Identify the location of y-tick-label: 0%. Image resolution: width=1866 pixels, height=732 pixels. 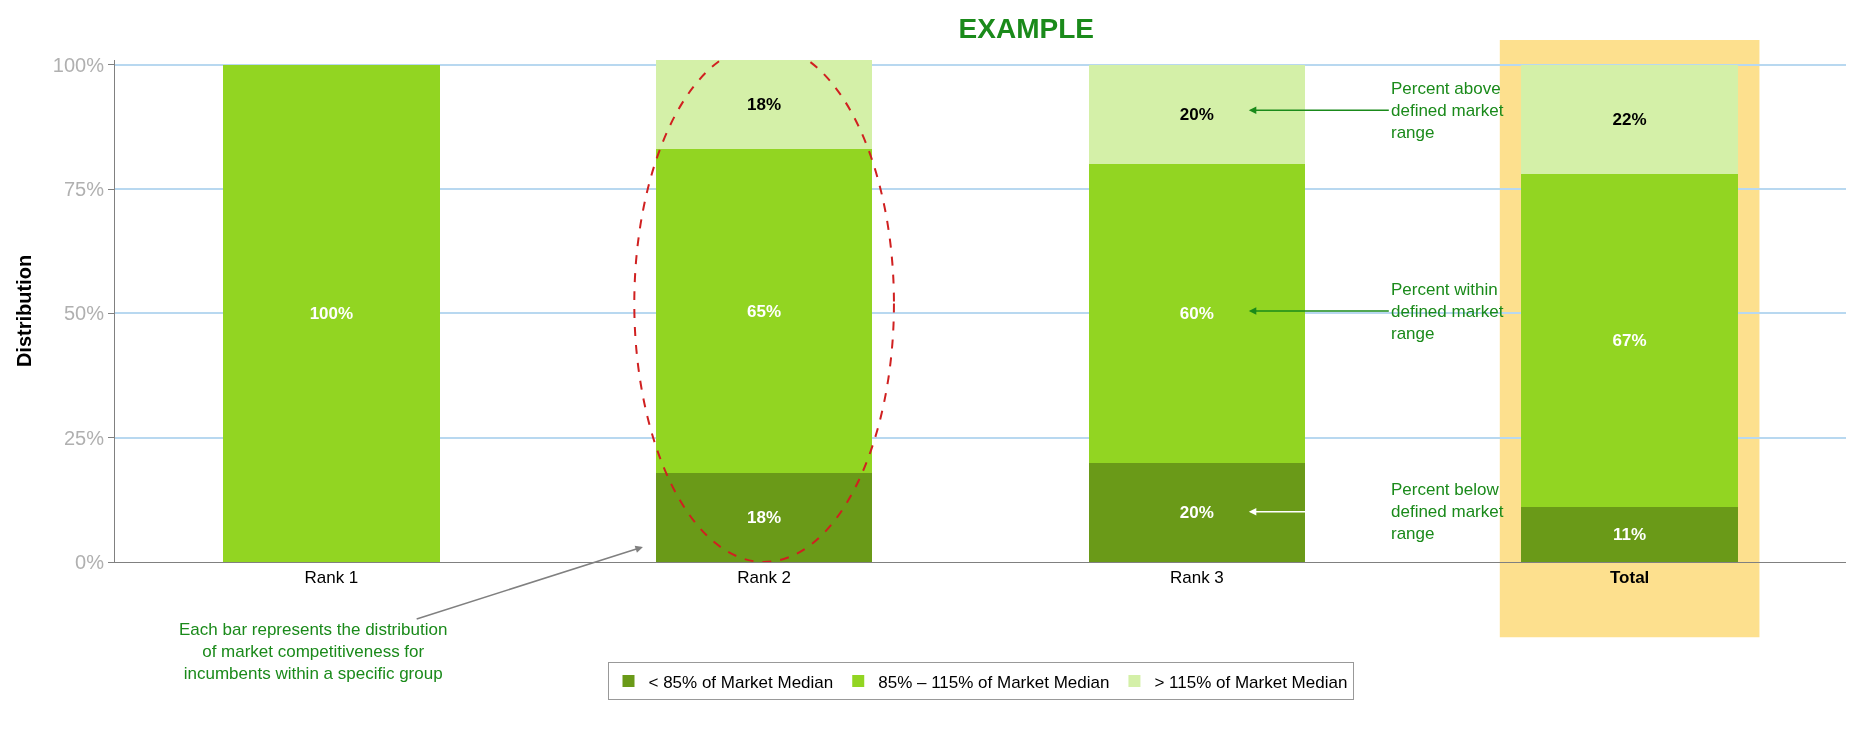
(90, 562).